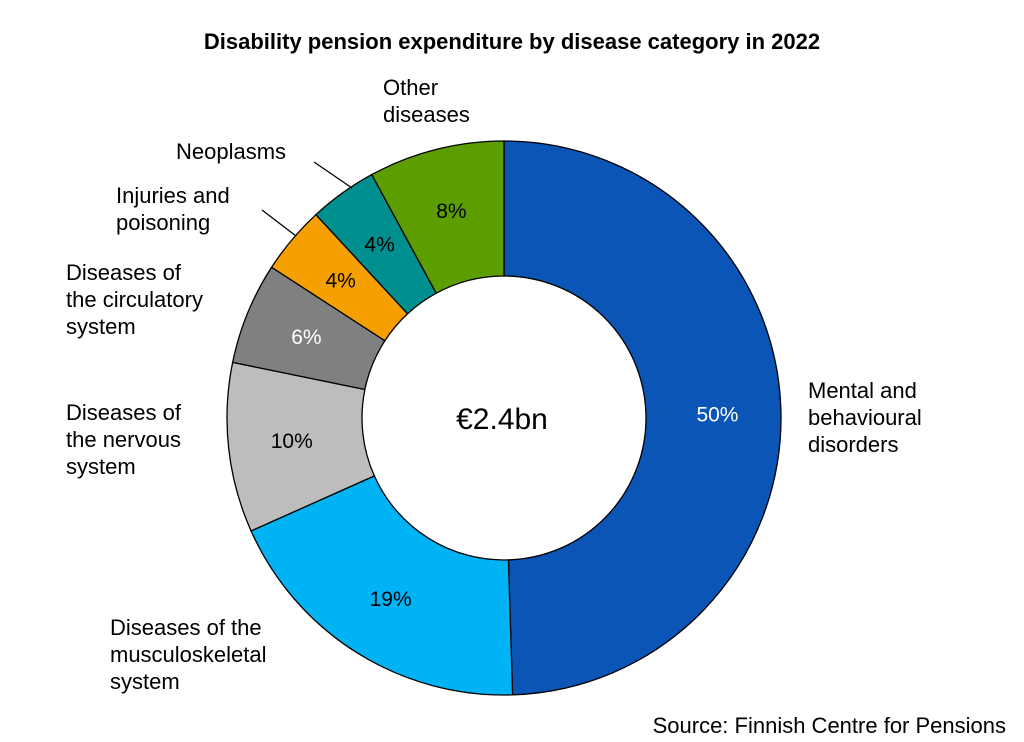 The height and width of the screenshot is (742, 1024). I want to click on category-label-other-diseases: Other diseases, so click(426, 101).